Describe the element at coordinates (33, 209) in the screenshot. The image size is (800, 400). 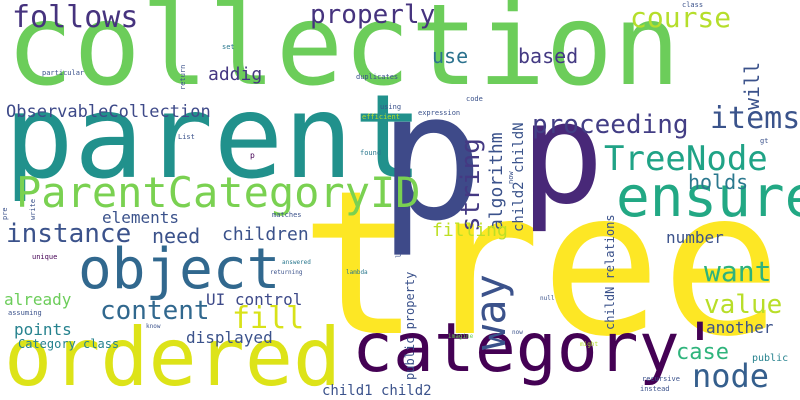
I see `word-write: write` at that location.